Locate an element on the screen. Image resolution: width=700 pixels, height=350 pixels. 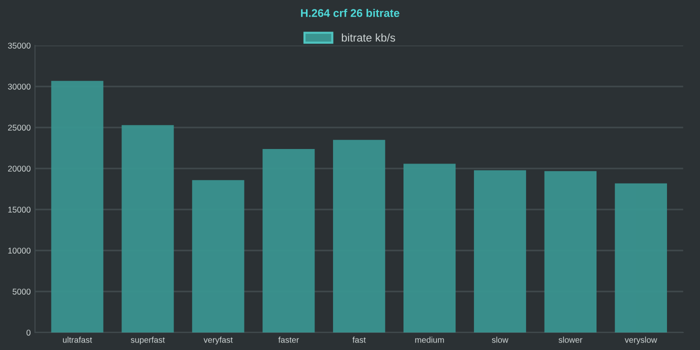
chart-title: H.264 crf 26 bitrate is located at coordinates (350, 12).